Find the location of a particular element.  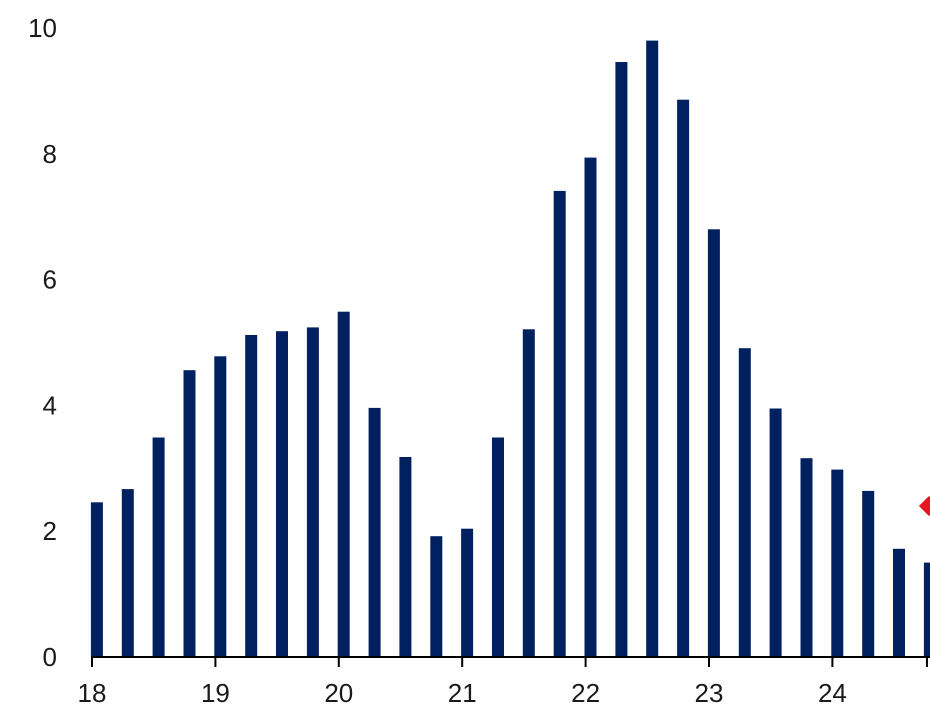

y-tick-label-0: 0 is located at coordinates (50, 657).